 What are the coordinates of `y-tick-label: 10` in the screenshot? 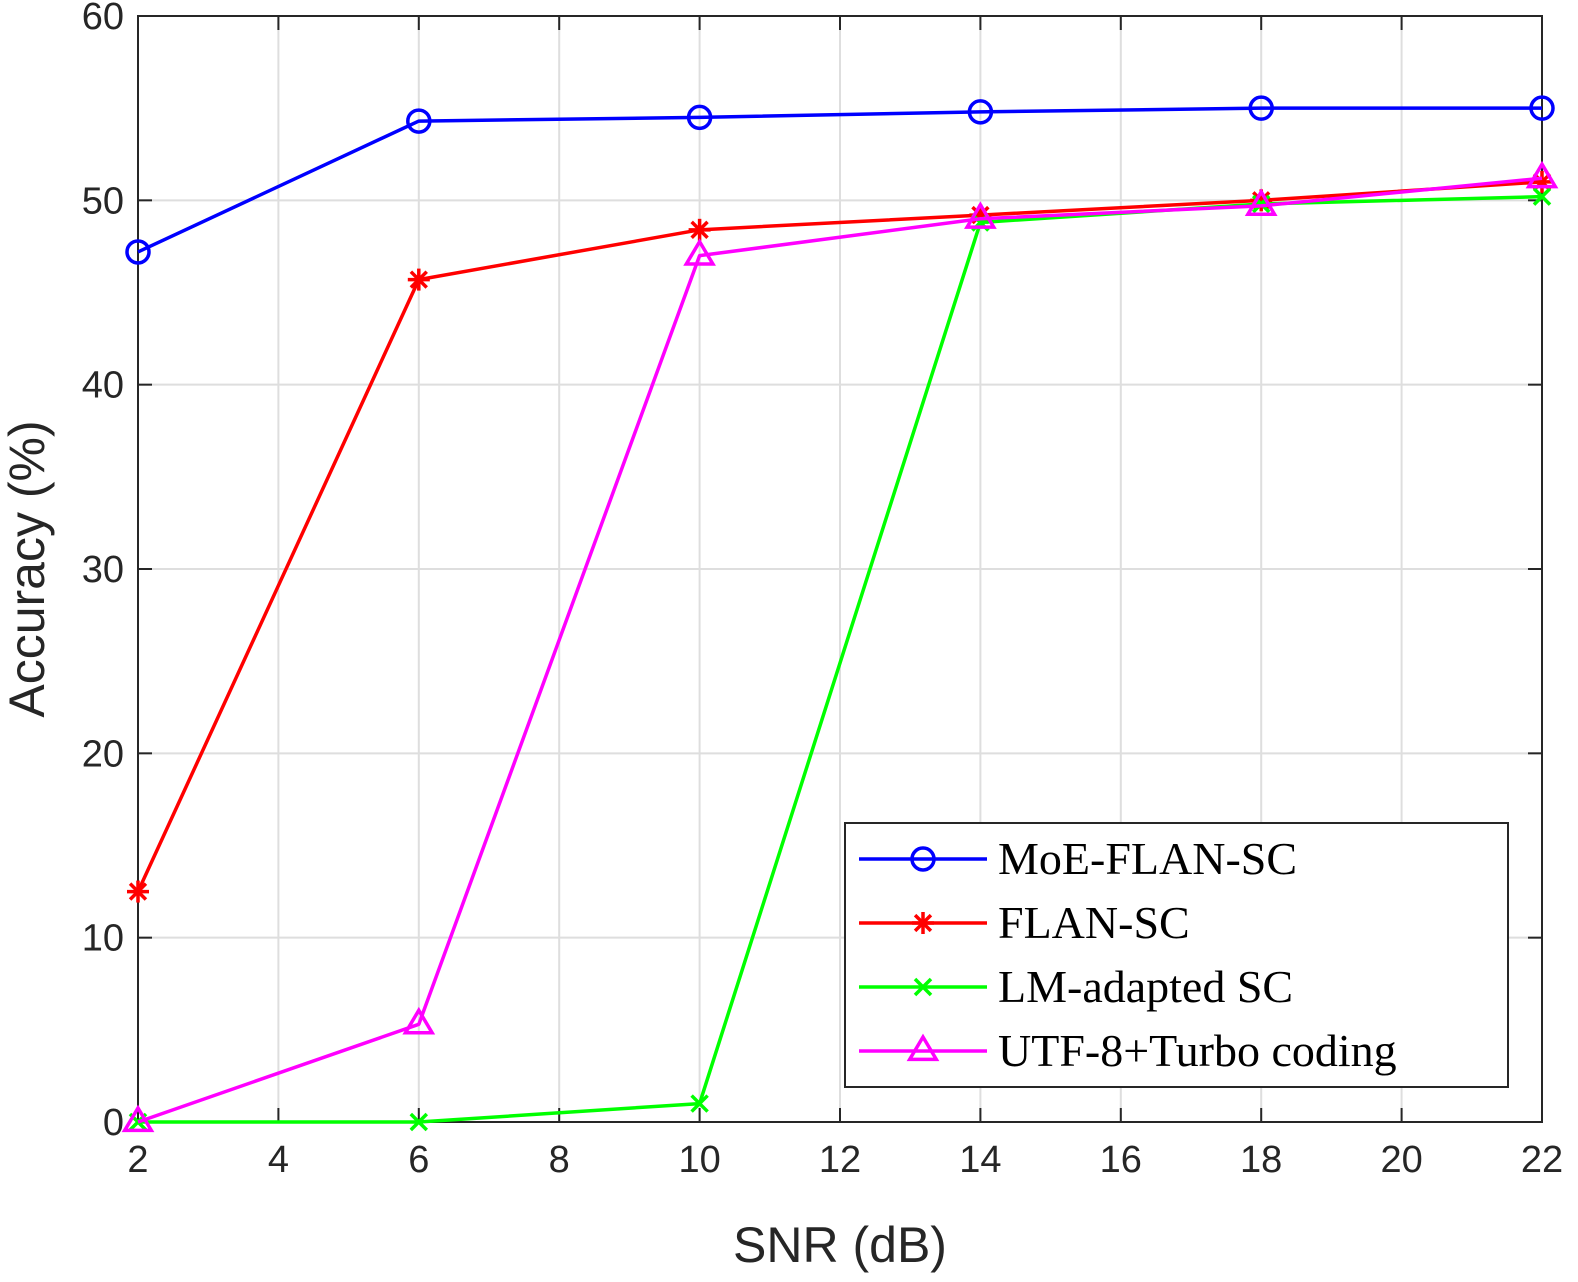 It's located at (103, 939).